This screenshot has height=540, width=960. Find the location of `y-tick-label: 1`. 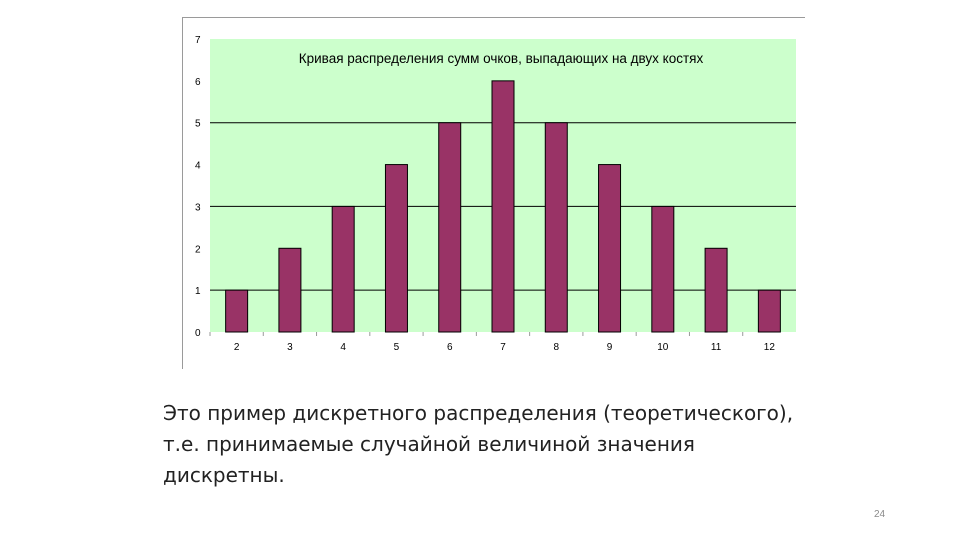

y-tick-label: 1 is located at coordinates (198, 291).